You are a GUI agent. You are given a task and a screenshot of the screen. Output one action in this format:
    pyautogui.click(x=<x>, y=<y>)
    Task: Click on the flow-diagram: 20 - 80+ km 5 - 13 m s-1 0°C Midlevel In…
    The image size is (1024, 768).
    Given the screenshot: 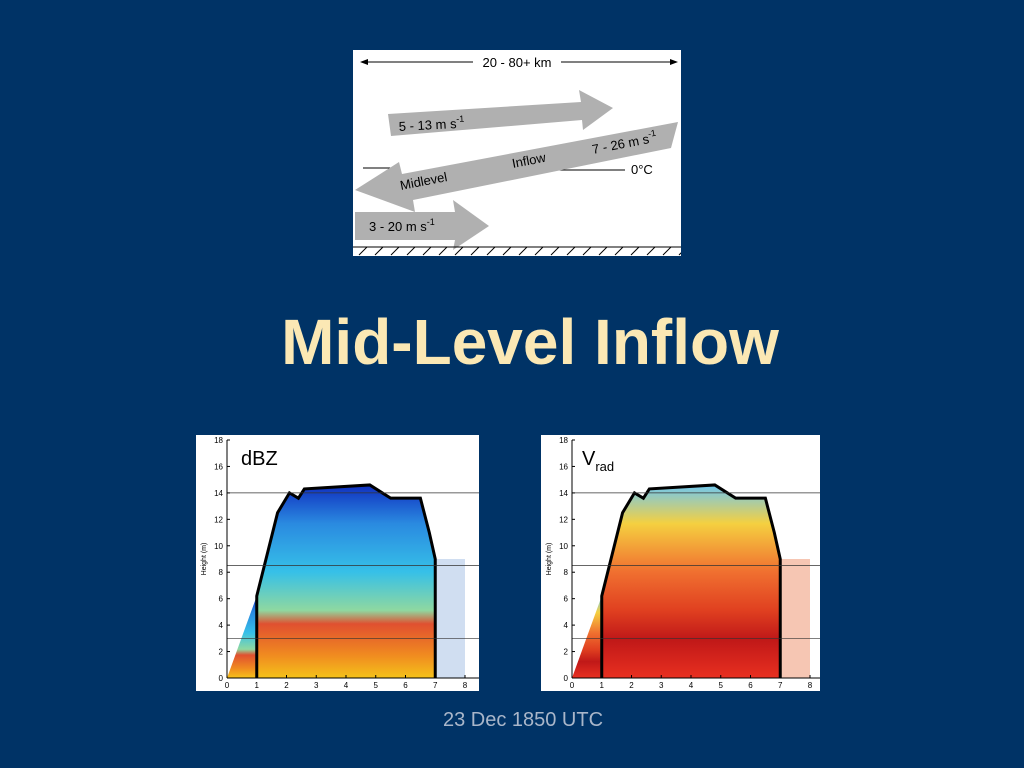 What is the action you would take?
    pyautogui.click(x=517, y=153)
    